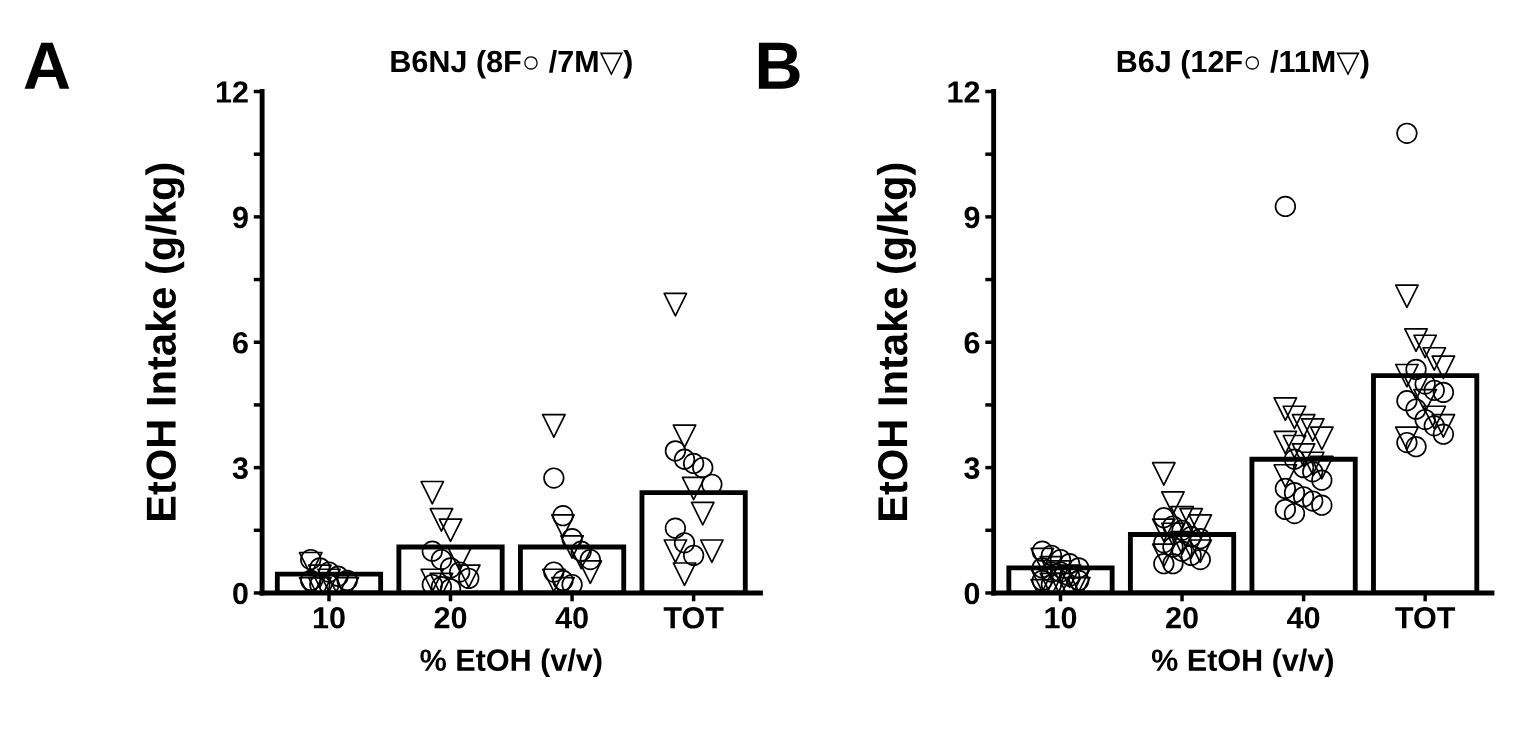  Describe the element at coordinates (1243, 64) in the screenshot. I see `chart-title: B6J (12F○ /11M▽)` at that location.